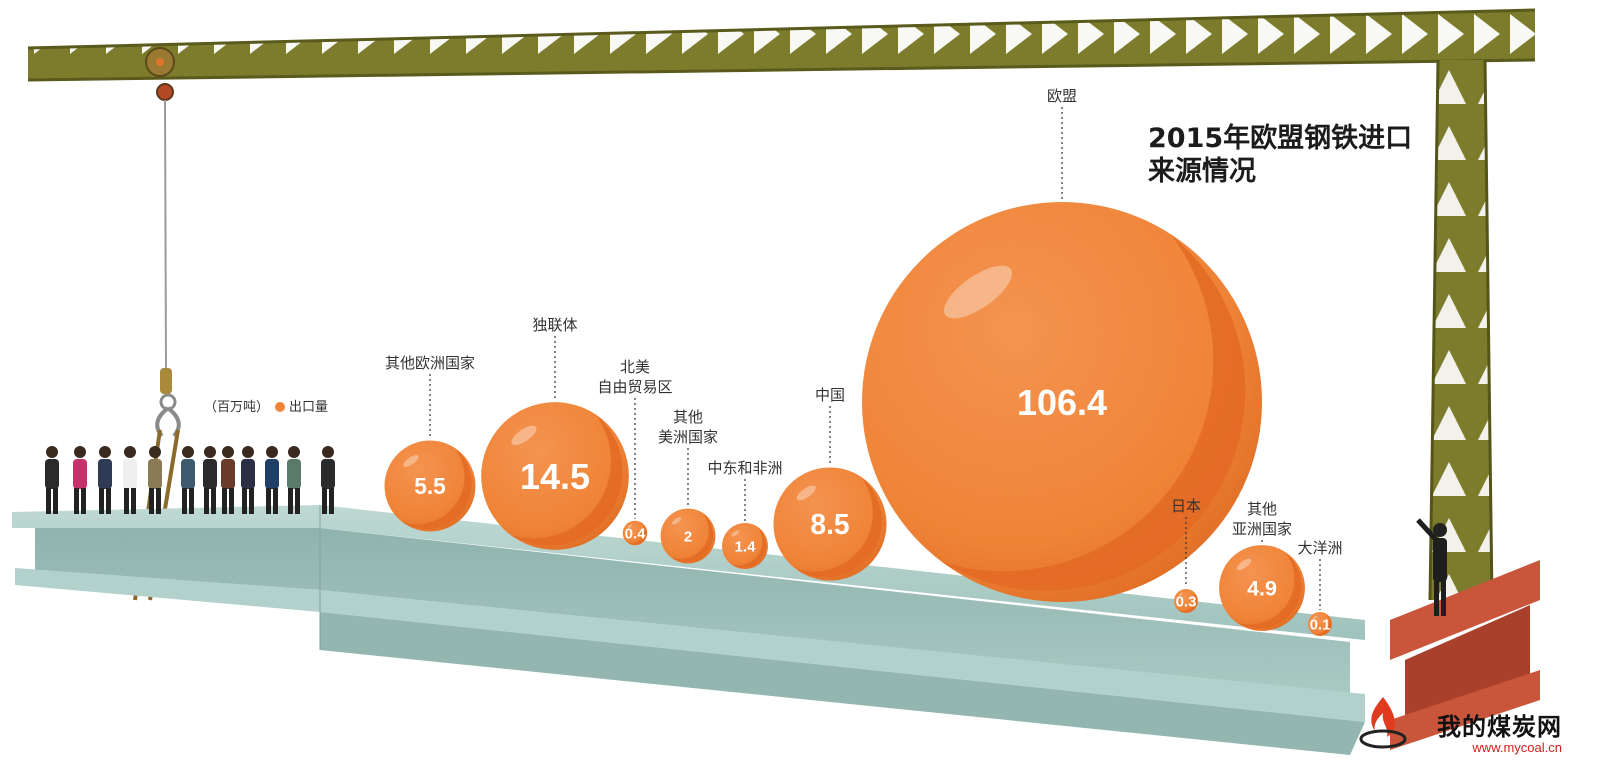 The width and height of the screenshot is (1600, 777). I want to click on value-label: 0.3, so click(1186, 601).